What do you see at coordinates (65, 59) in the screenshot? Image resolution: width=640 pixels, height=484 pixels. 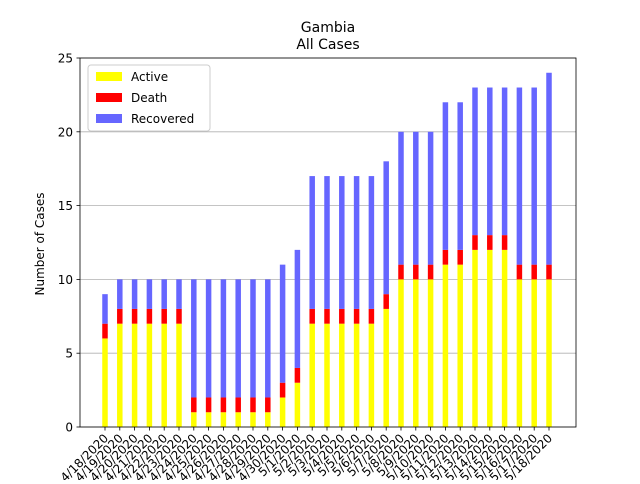 I see `y-tick-label: 25` at bounding box center [65, 59].